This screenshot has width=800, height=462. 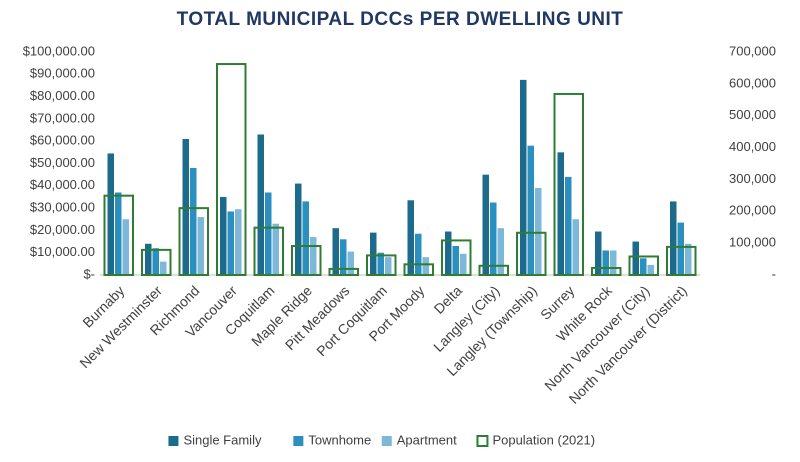 What do you see at coordinates (59, 50) in the screenshot?
I see `y-tick-label: $100,000.00` at bounding box center [59, 50].